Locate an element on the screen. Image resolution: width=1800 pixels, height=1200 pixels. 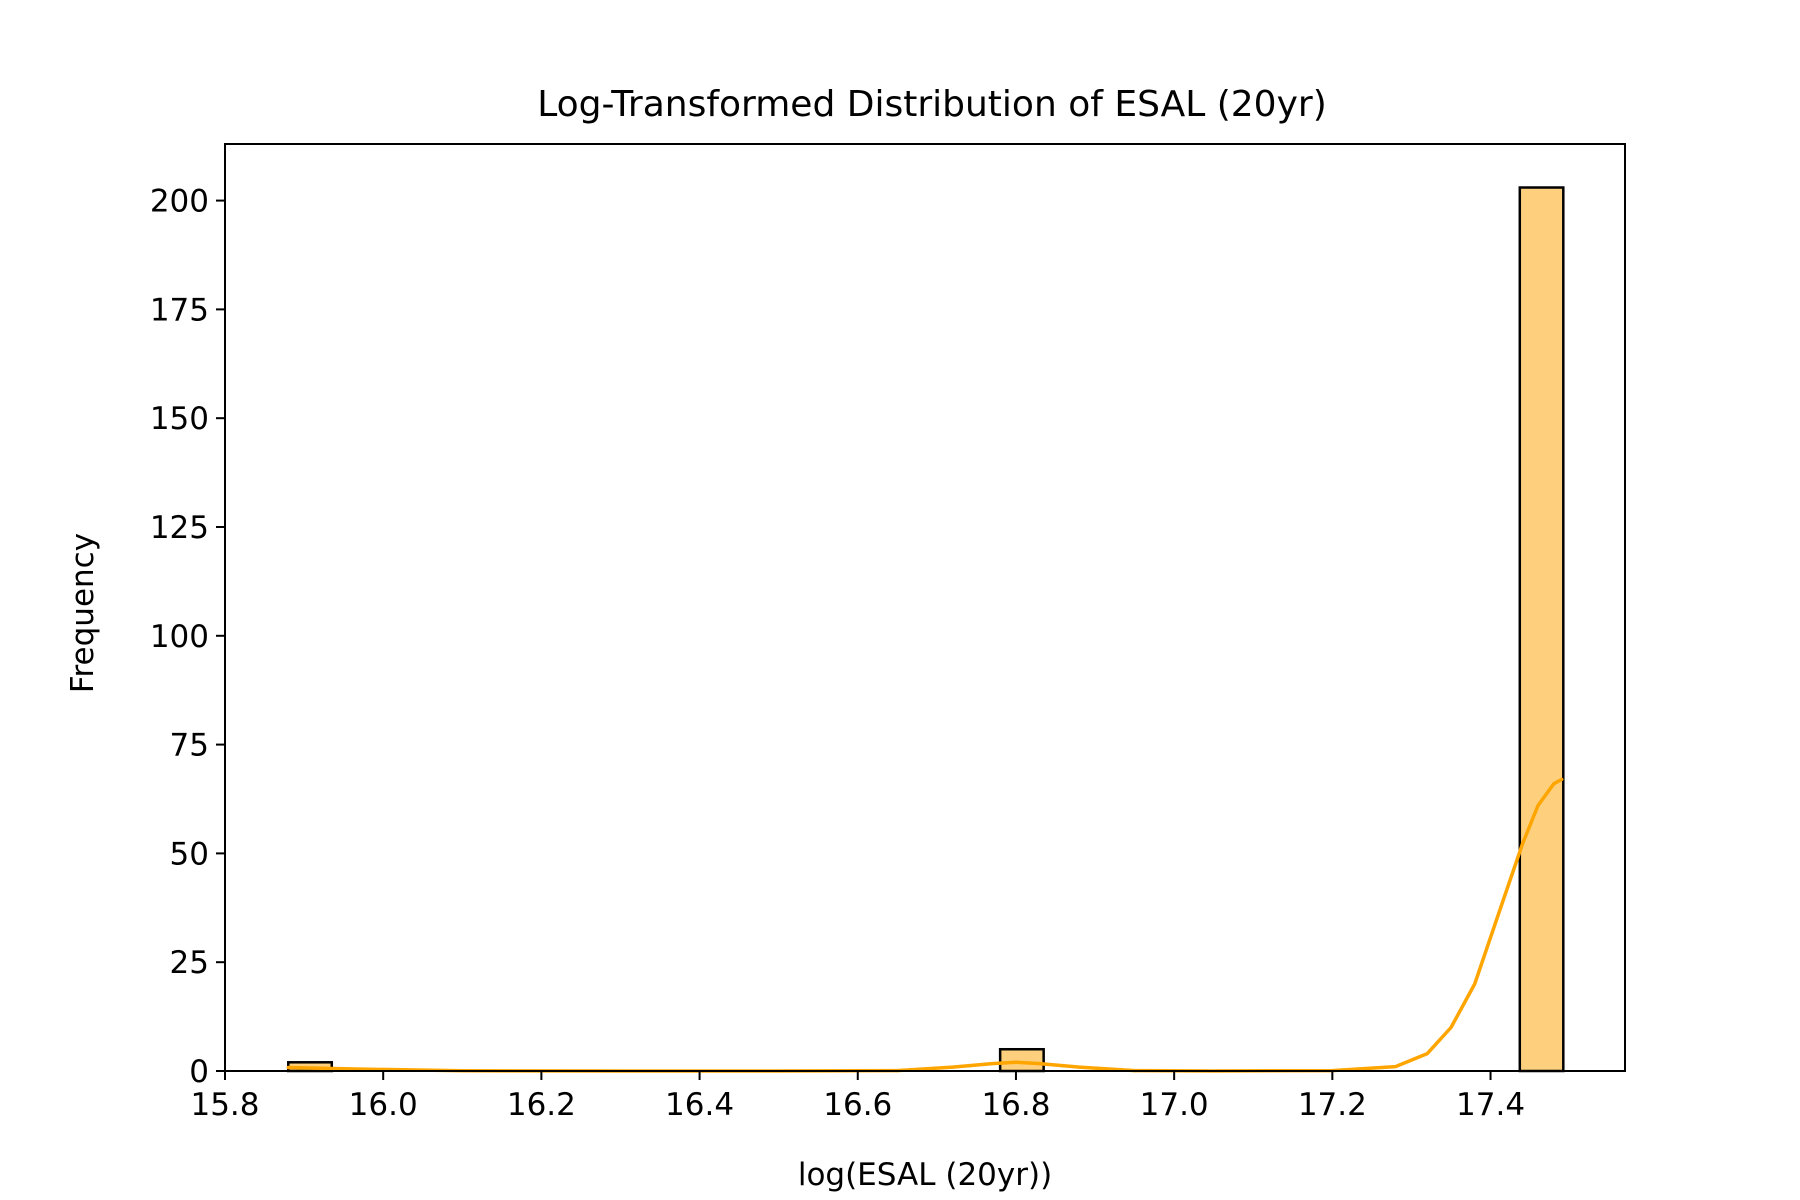
y-tick-label: 0 is located at coordinates (199, 1072).